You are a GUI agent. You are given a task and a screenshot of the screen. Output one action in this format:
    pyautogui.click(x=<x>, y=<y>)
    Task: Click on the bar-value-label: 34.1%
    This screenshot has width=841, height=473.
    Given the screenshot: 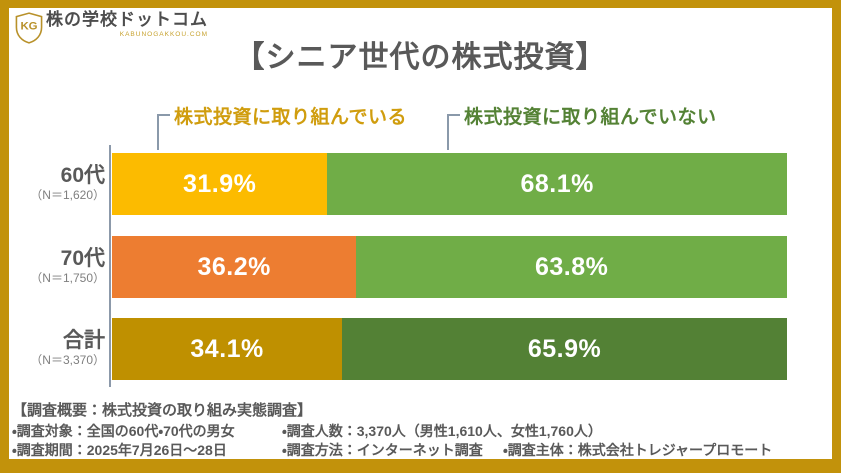 What is the action you would take?
    pyautogui.click(x=227, y=348)
    